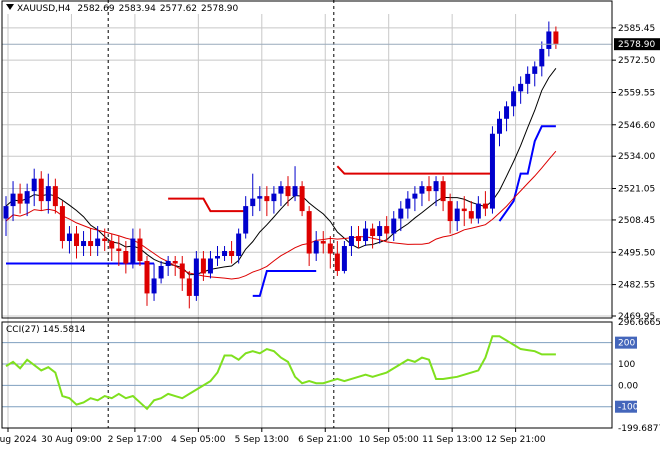  Describe the element at coordinates (389, 440) in the screenshot. I see `time-tick-label: 10 Sep 05:00` at that location.